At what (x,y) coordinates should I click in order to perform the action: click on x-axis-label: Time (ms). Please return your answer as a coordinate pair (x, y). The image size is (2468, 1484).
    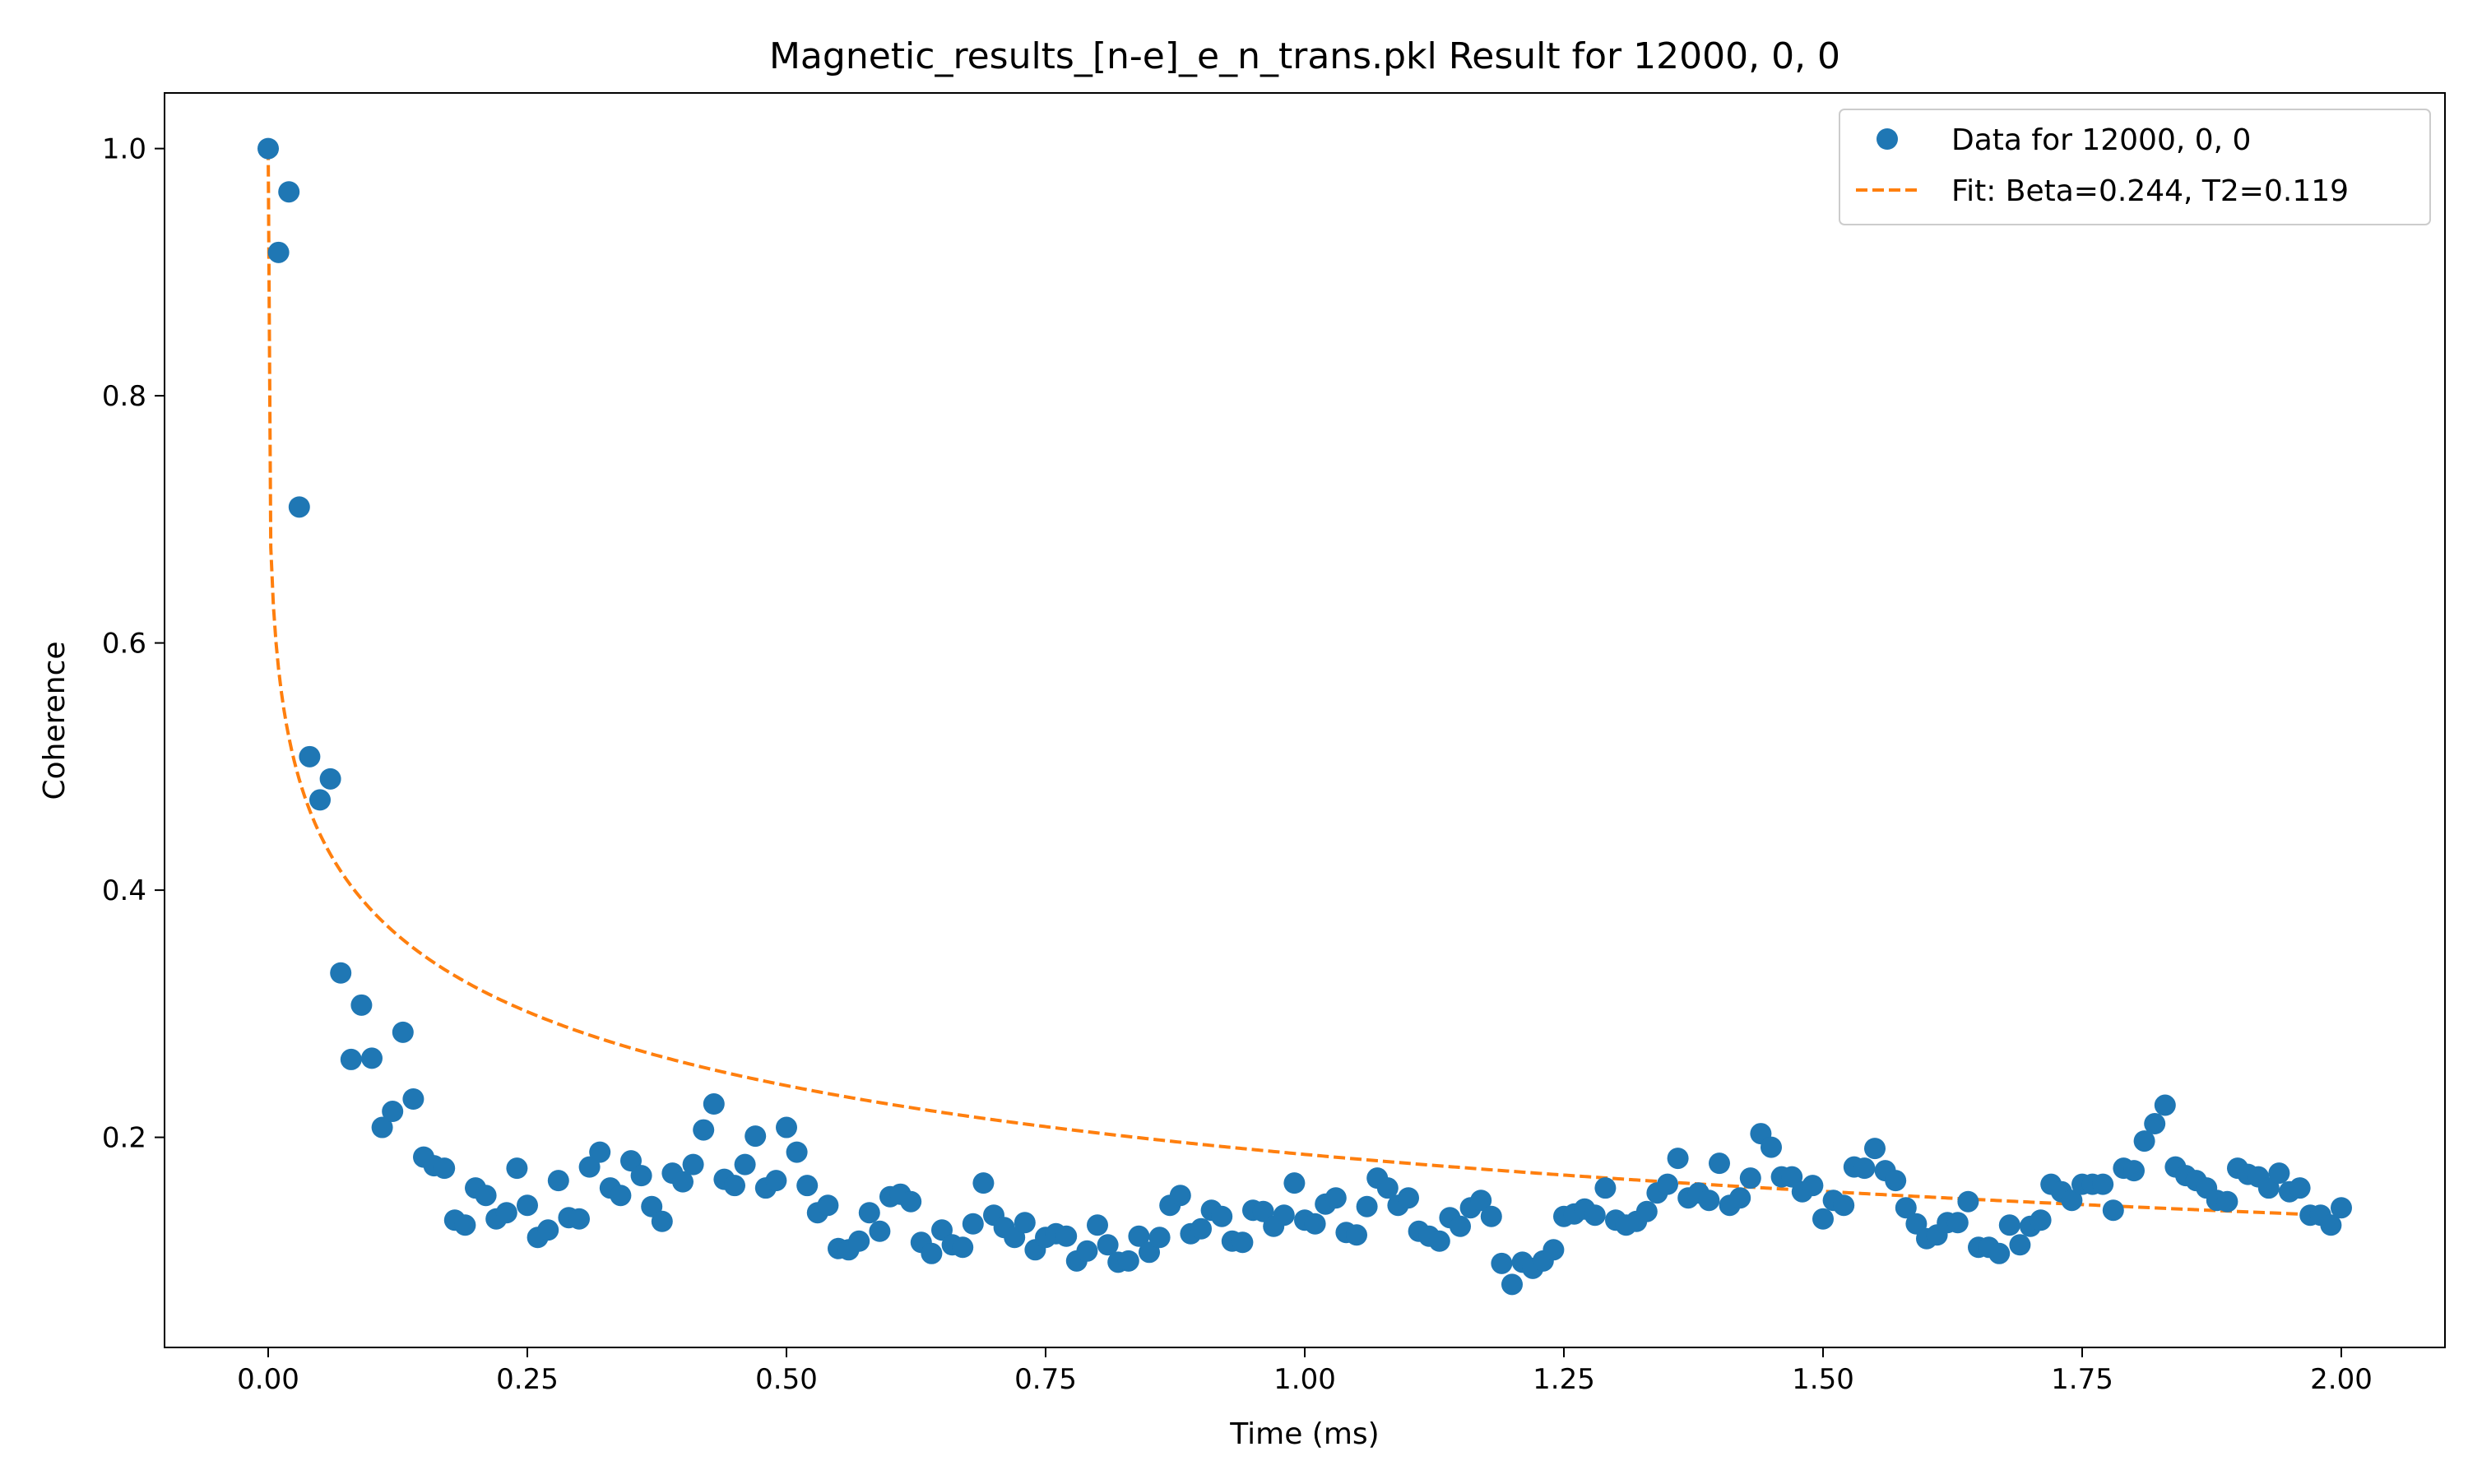
    Looking at the image, I should click on (1304, 1434).